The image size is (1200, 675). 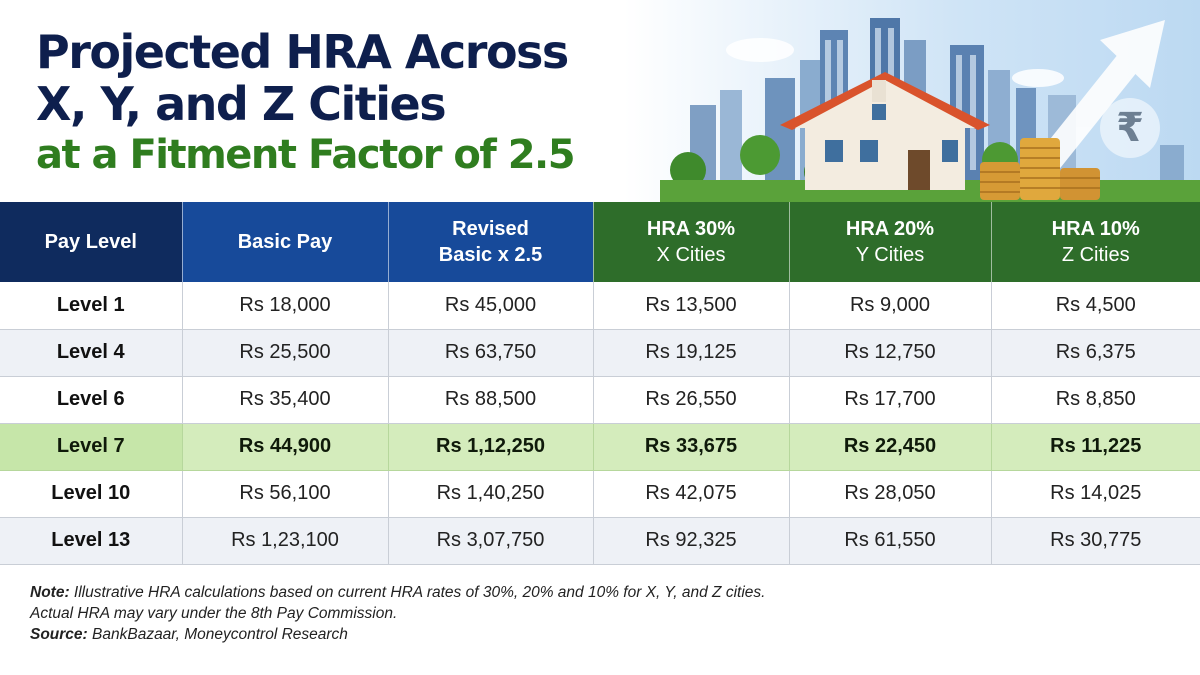 I want to click on title-line-1: Projected HRA Across, so click(x=302, y=52).